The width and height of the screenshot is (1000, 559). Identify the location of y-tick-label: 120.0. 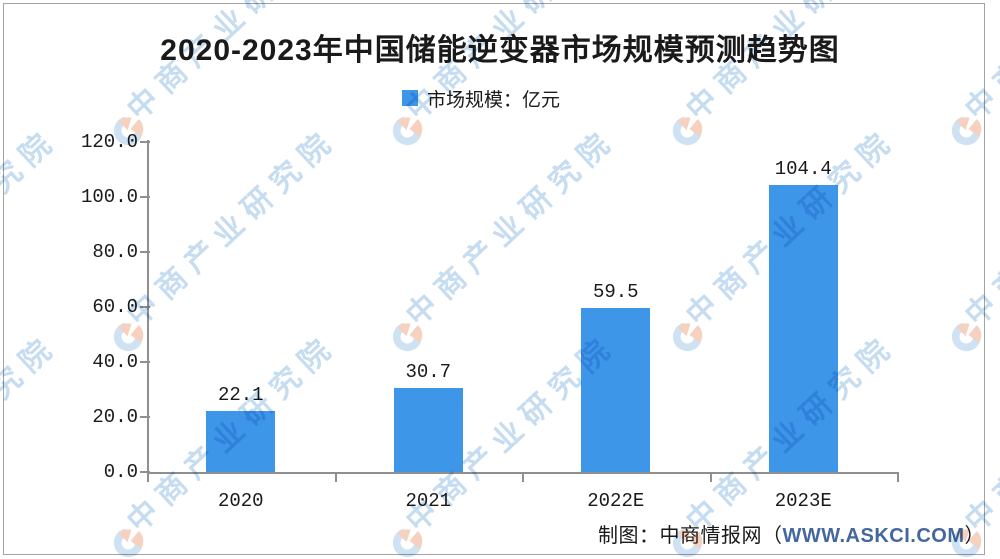
(109, 142).